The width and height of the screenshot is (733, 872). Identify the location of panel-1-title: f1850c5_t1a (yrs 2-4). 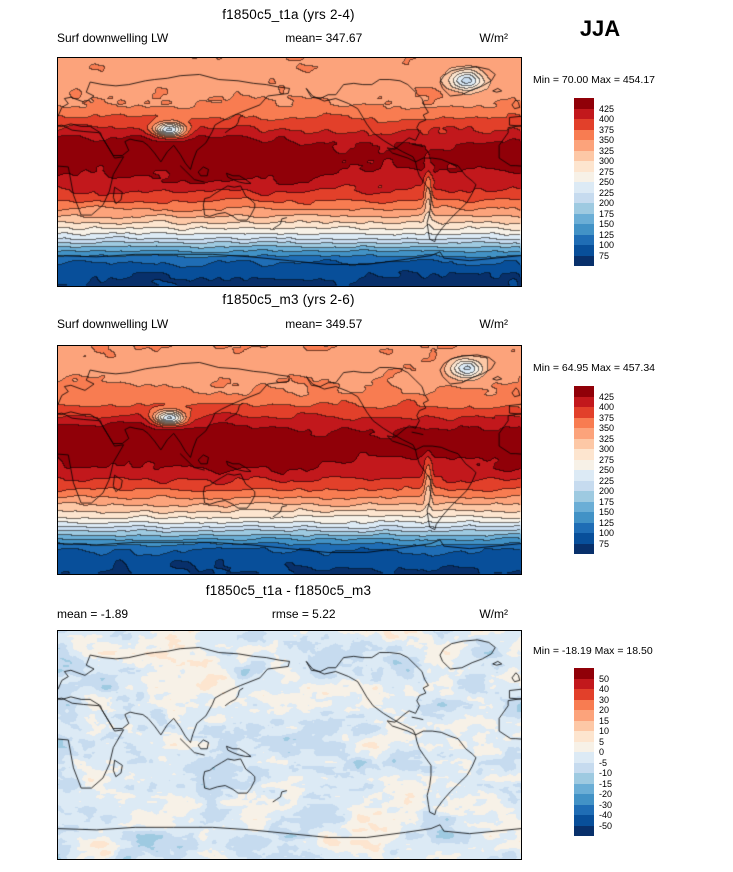
(288, 14).